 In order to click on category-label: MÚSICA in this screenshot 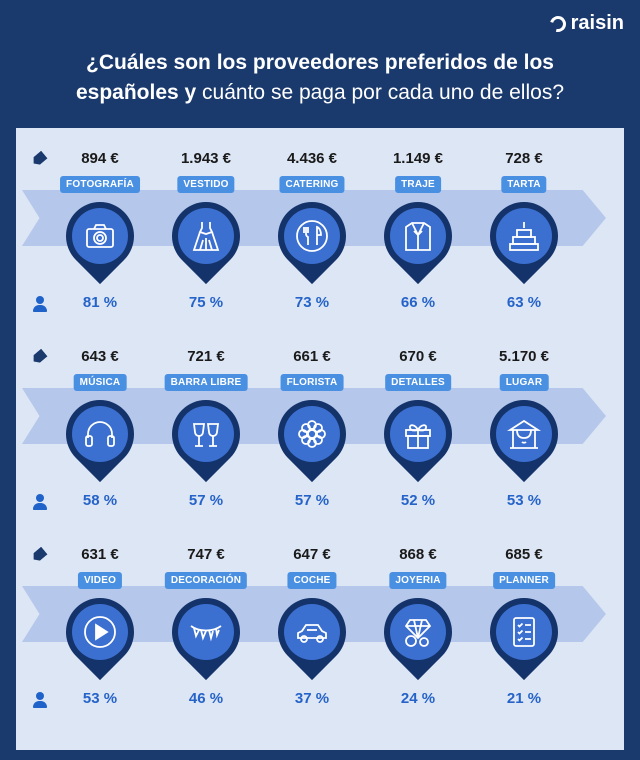, I will do `click(100, 382)`.